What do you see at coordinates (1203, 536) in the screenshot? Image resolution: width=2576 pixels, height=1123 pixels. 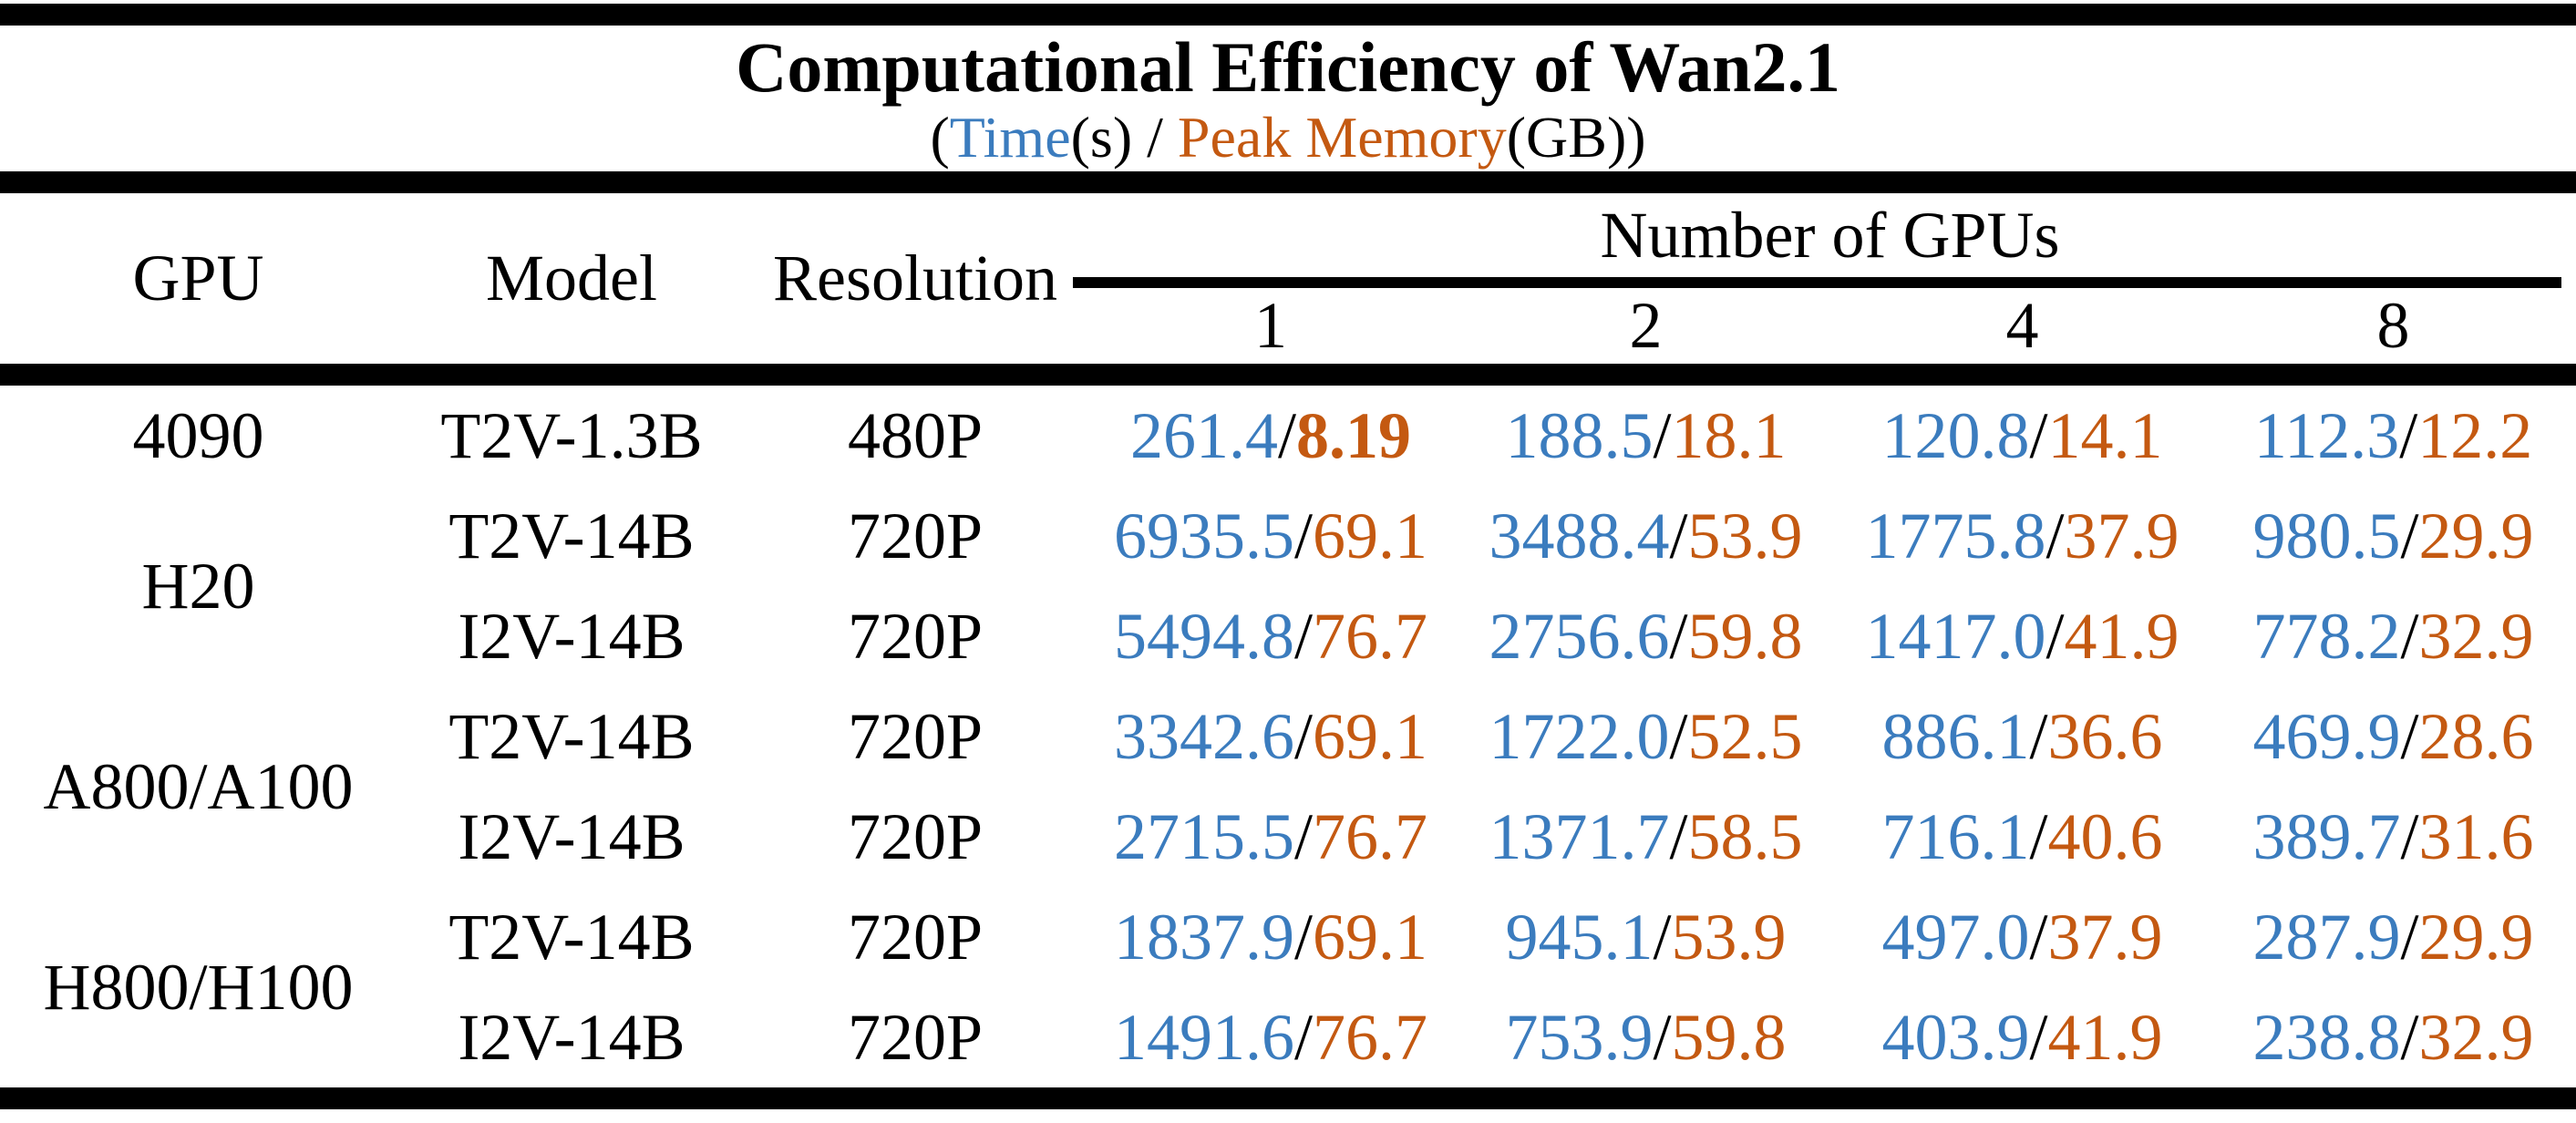 I see `time-value: 6935.5` at bounding box center [1203, 536].